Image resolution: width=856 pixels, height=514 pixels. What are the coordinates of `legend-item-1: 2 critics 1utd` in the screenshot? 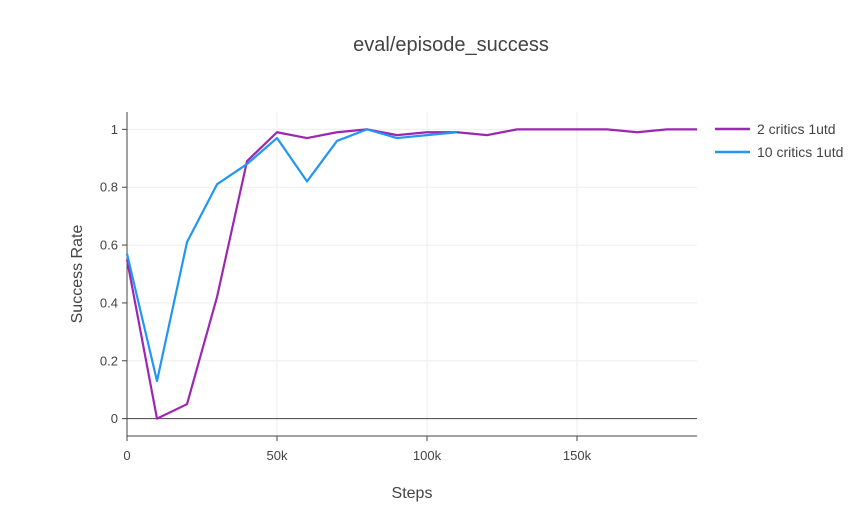 It's located at (775, 129).